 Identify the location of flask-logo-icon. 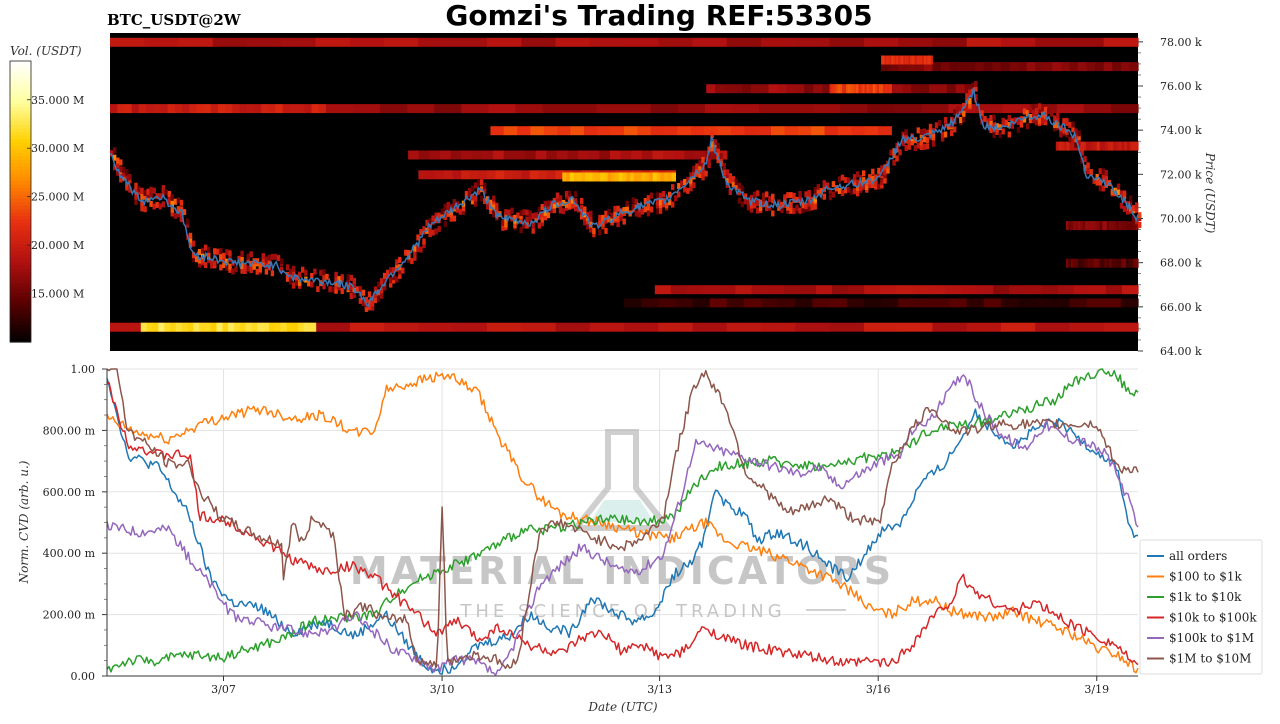
(622, 480).